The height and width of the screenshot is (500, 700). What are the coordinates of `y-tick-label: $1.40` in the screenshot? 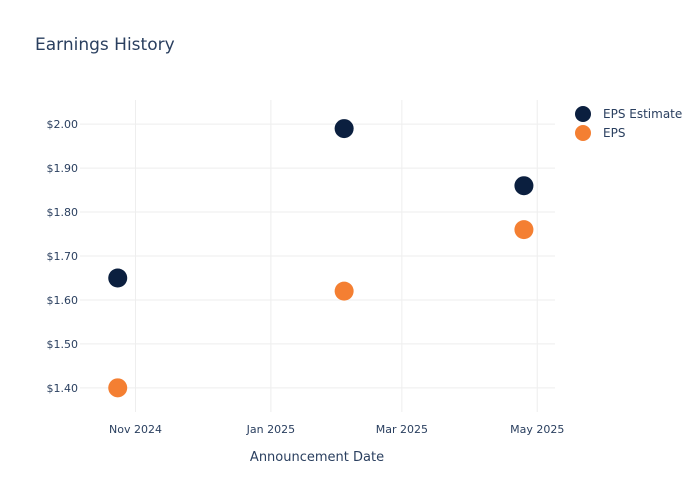 It's located at (63, 388).